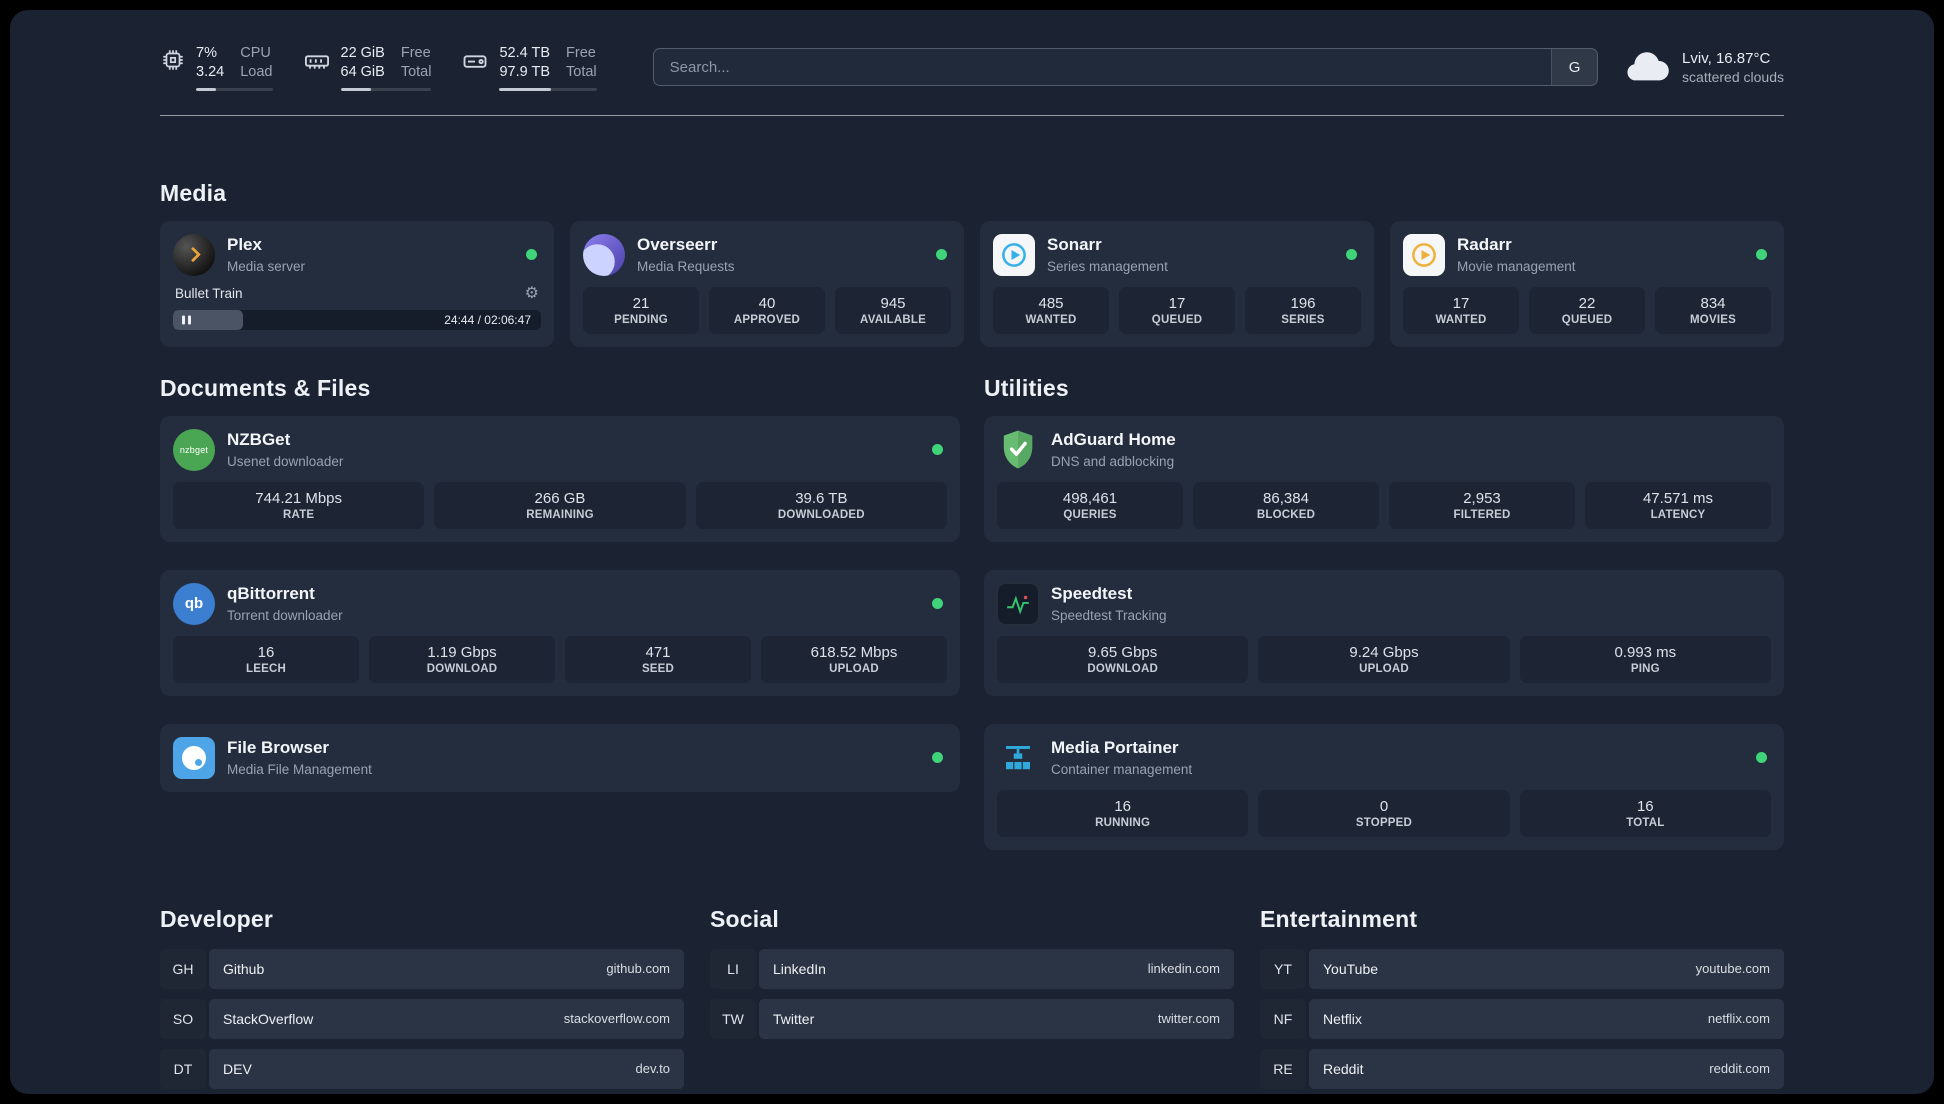  What do you see at coordinates (893, 310) in the screenshot?
I see `stat-available: 945 AVAILABLE` at bounding box center [893, 310].